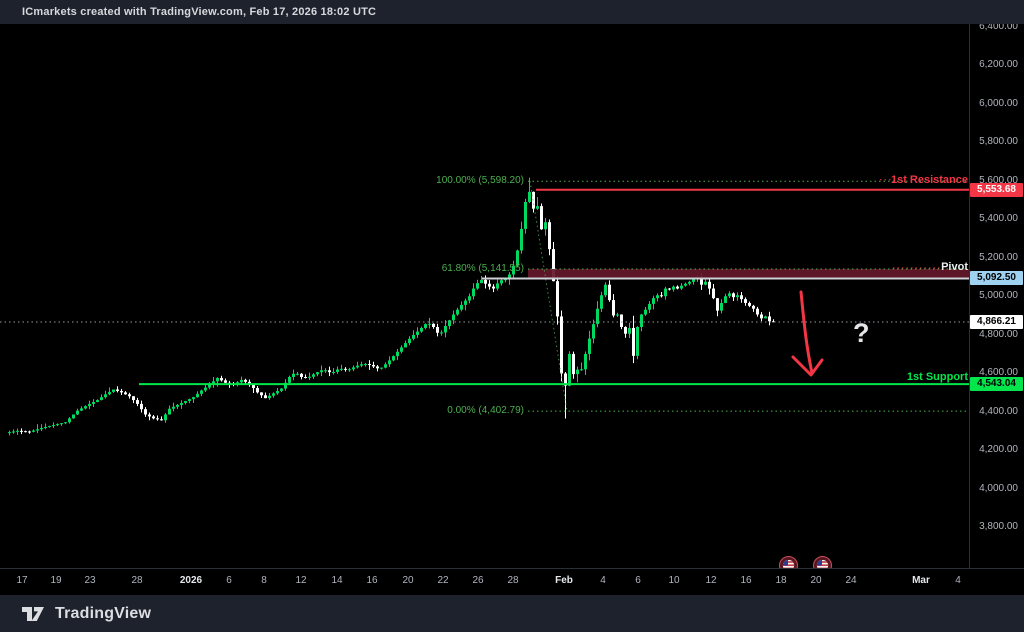  What do you see at coordinates (512, 613) in the screenshot?
I see `footer-bar: TradingView` at bounding box center [512, 613].